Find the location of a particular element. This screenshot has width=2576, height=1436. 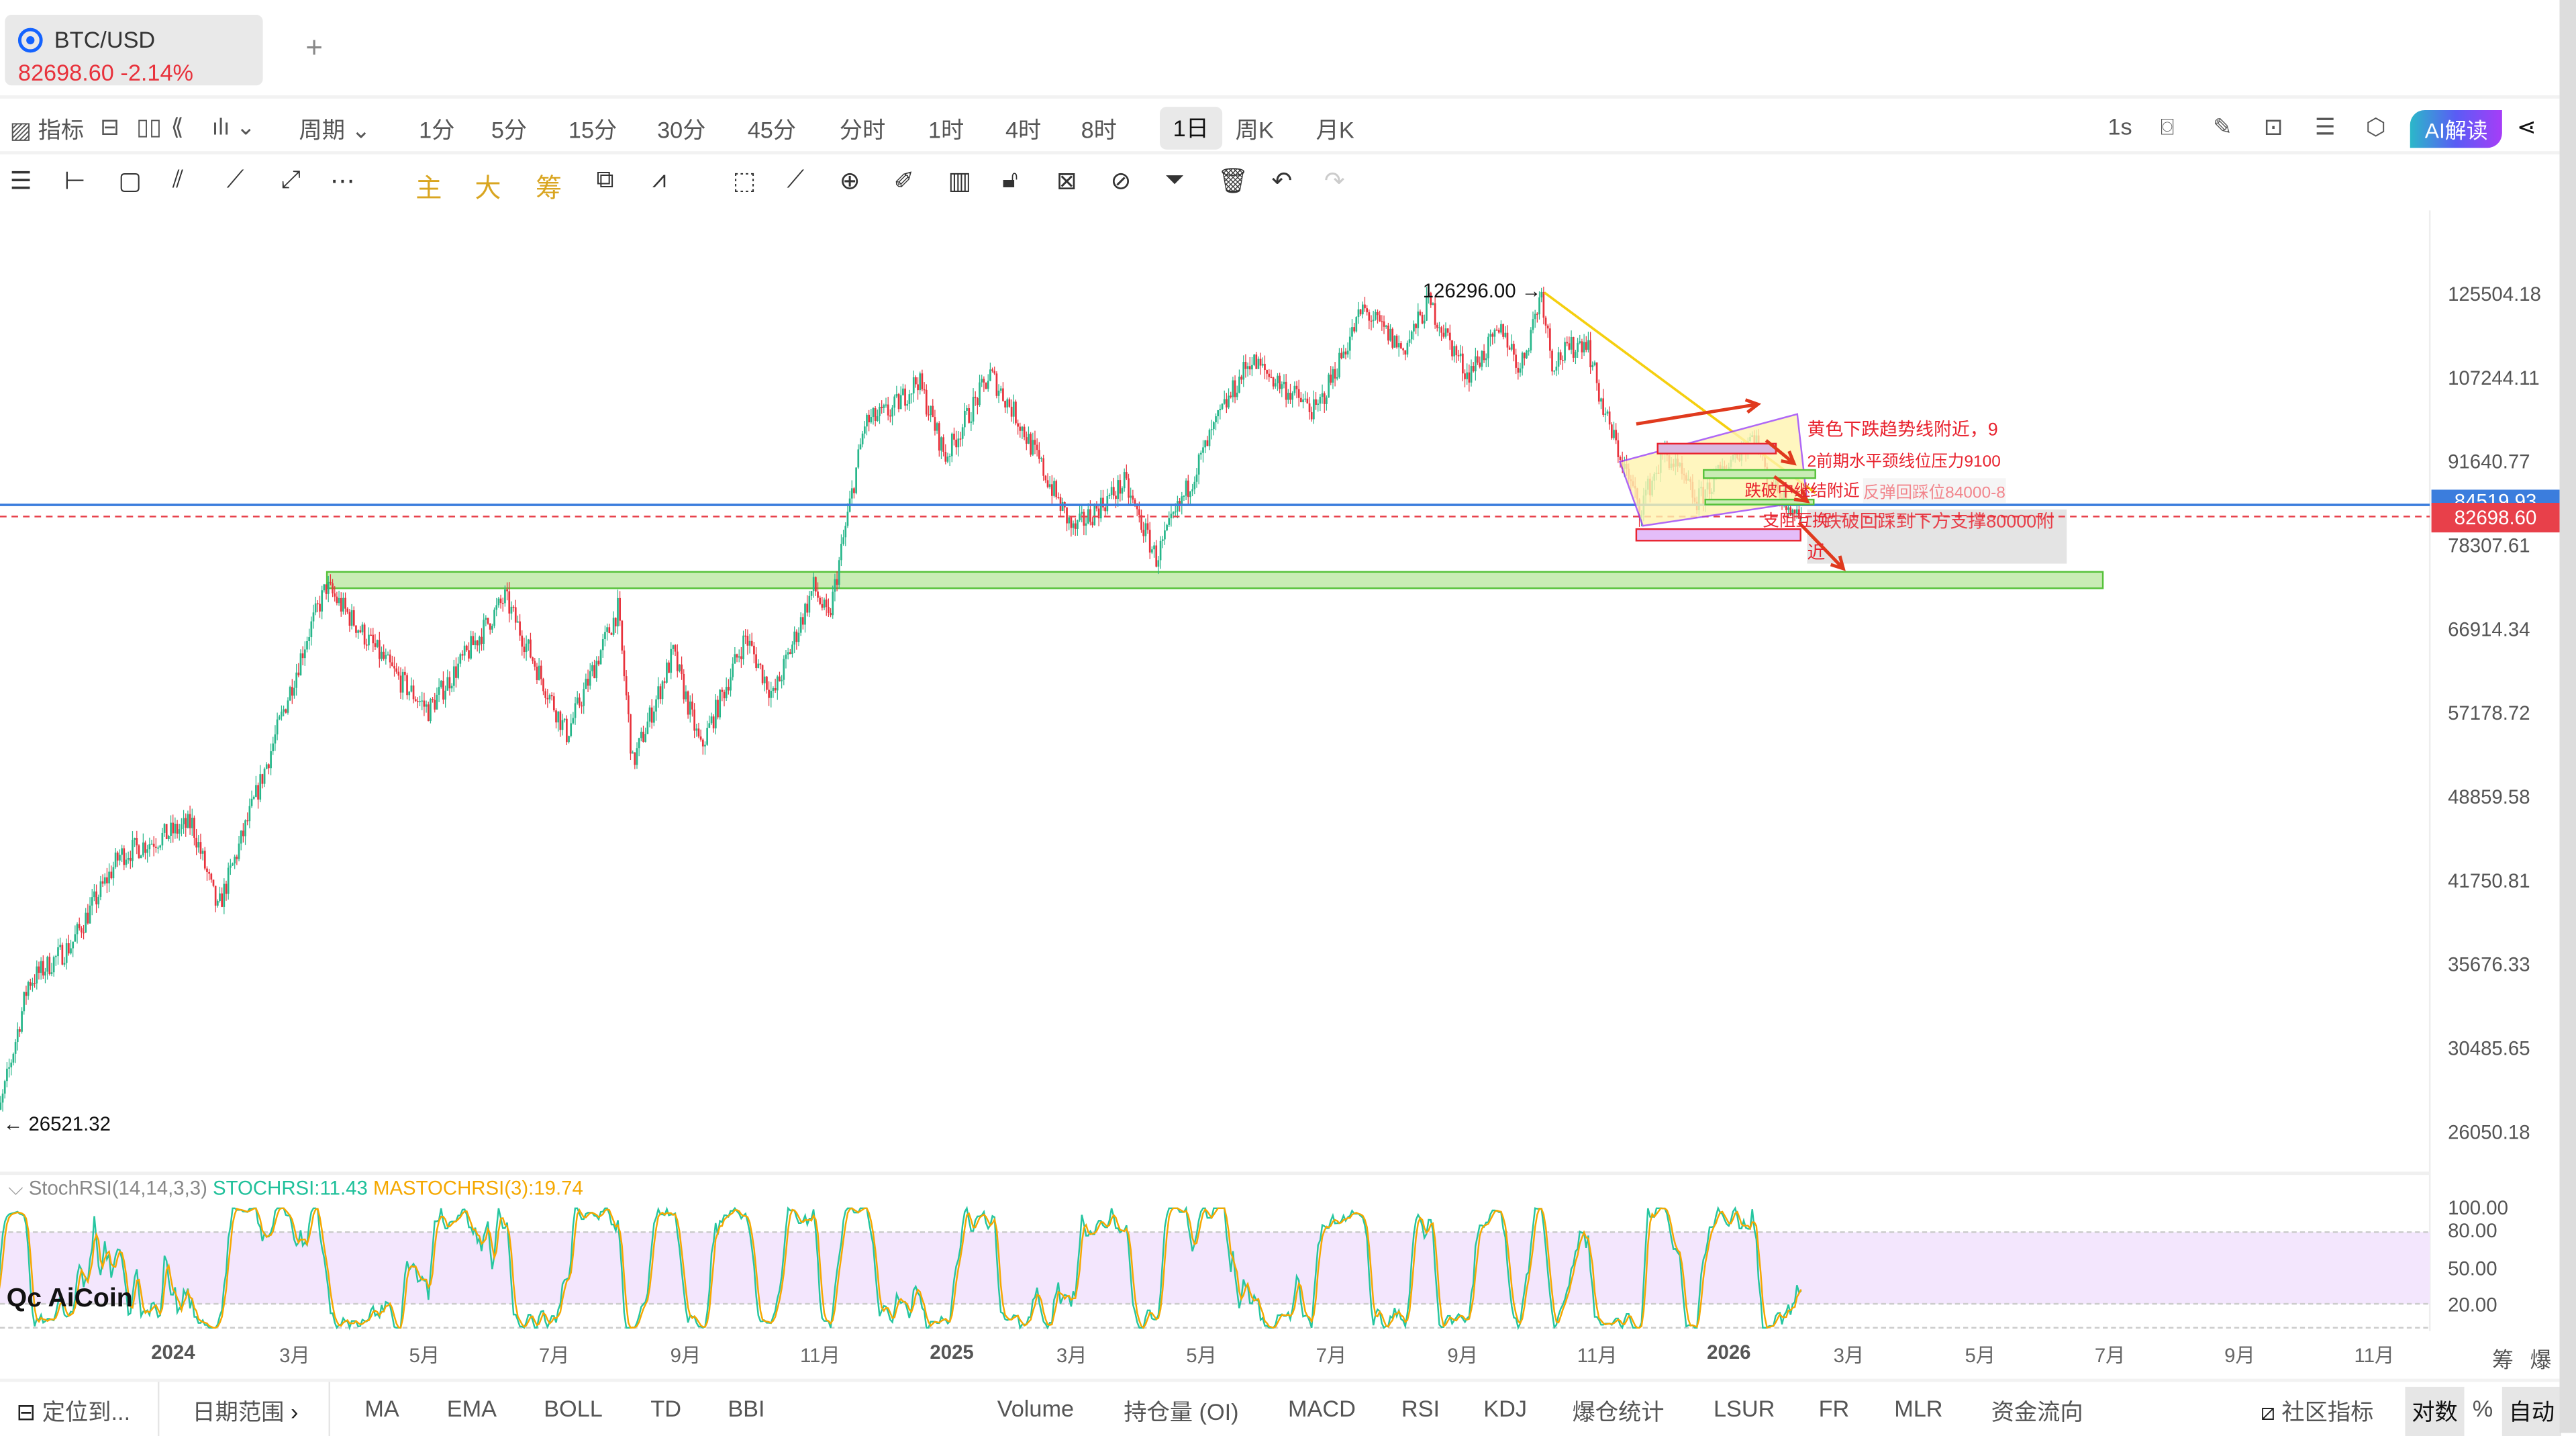

sub-indicator-6: LSUR is located at coordinates (1744, 1408).